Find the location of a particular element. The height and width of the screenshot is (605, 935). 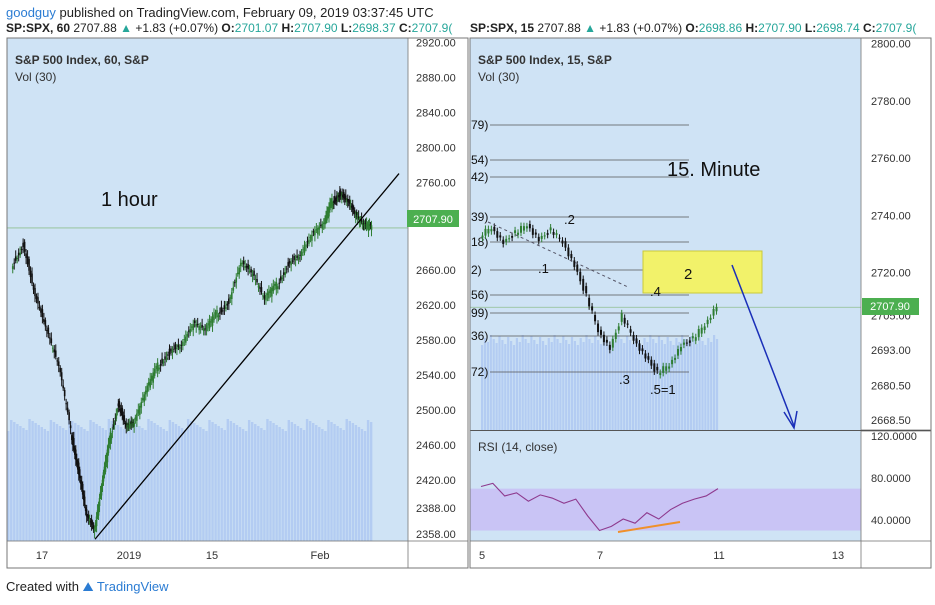

wave-label-3: .3 is located at coordinates (624, 379).